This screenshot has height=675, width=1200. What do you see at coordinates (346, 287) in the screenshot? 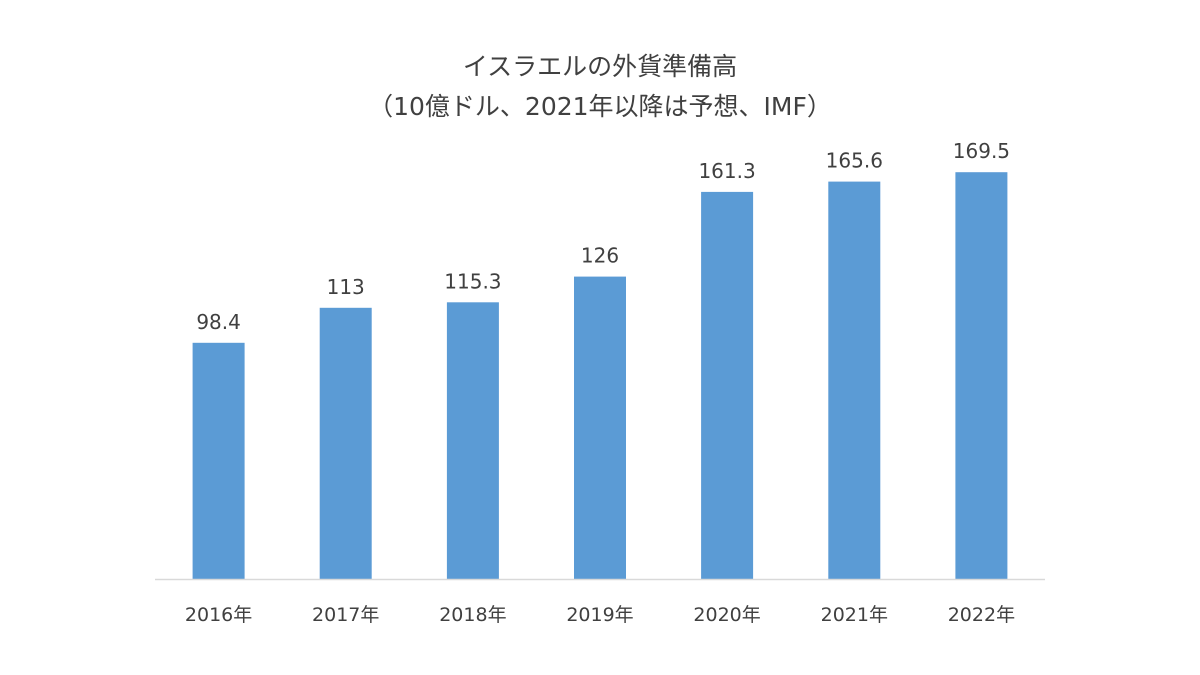
I see `data-label: 113` at bounding box center [346, 287].